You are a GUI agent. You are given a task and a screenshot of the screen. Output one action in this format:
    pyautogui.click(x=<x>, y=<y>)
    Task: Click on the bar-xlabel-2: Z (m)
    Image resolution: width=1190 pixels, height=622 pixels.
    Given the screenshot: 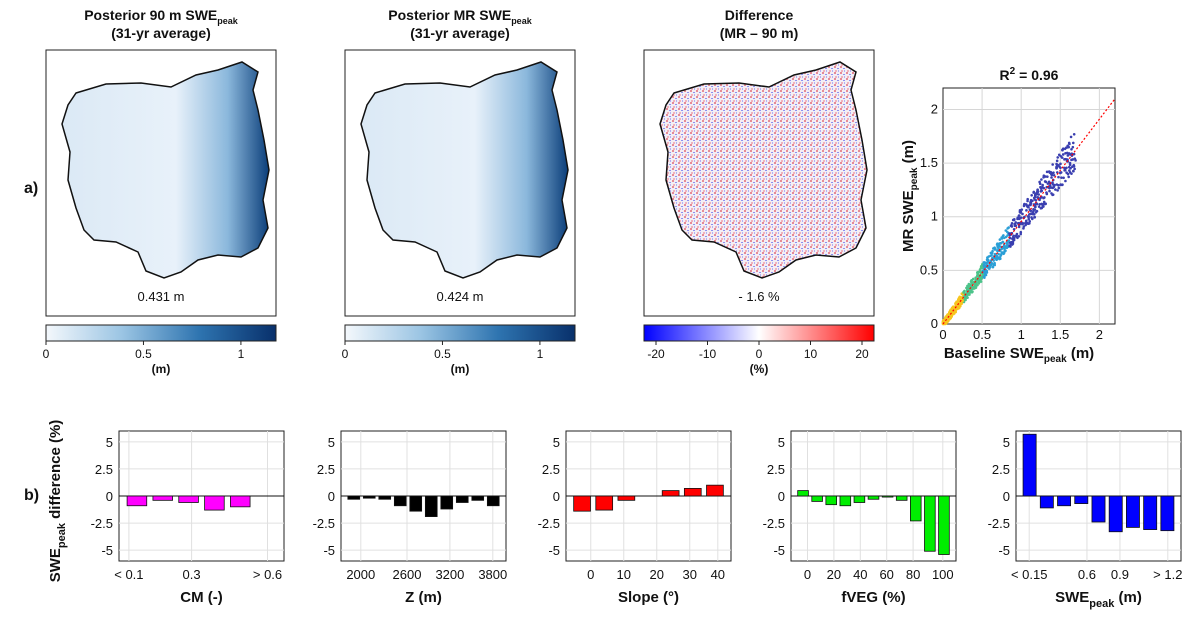 What is the action you would take?
    pyautogui.click(x=423, y=597)
    